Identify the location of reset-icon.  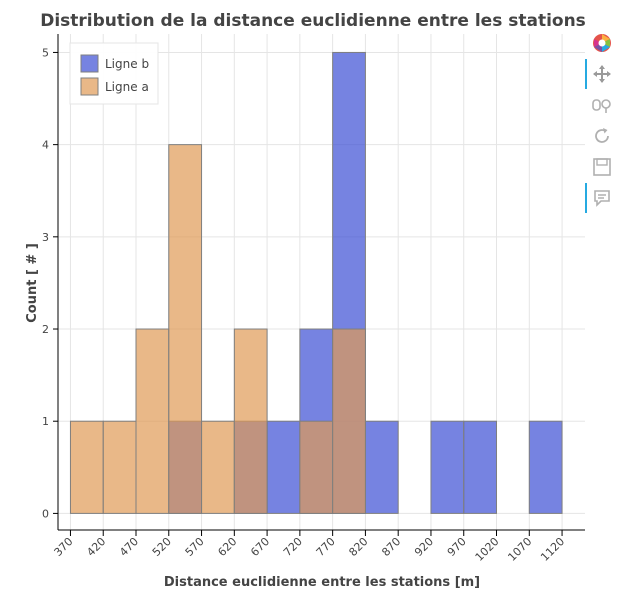
(602, 135).